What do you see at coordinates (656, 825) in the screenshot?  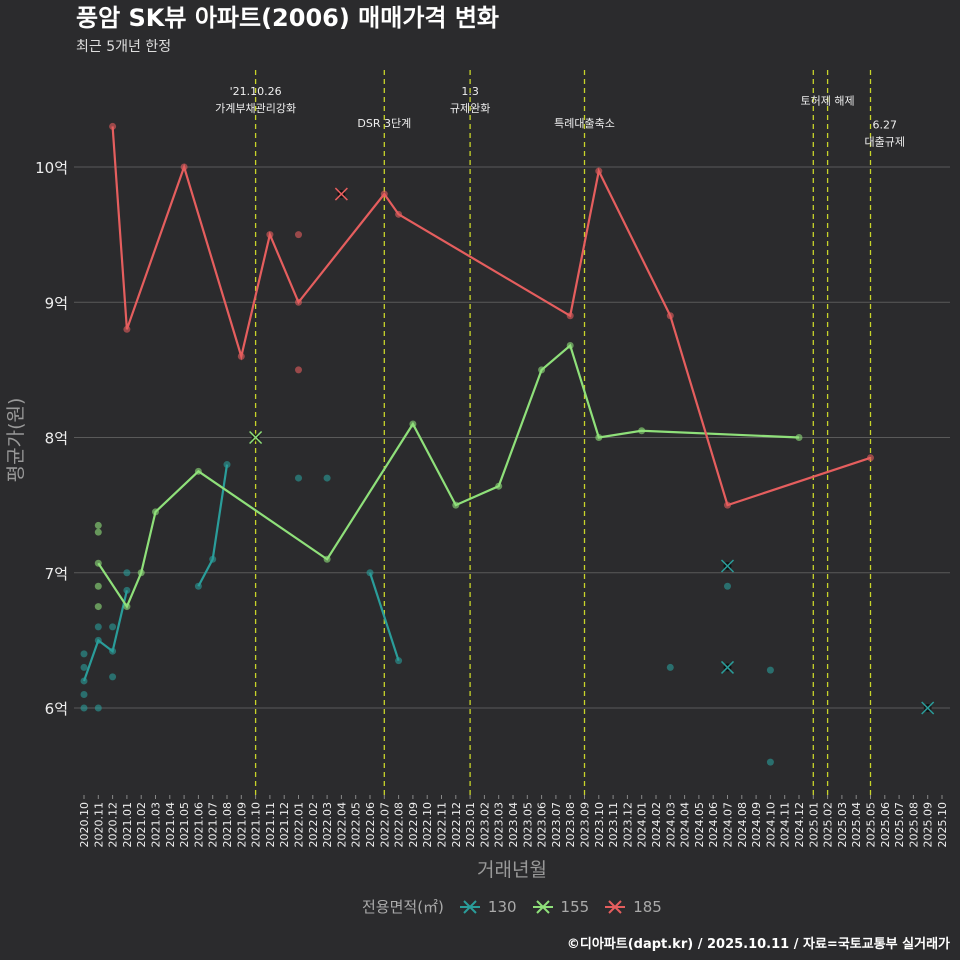 I see `x-tick-label: 2024.02` at bounding box center [656, 825].